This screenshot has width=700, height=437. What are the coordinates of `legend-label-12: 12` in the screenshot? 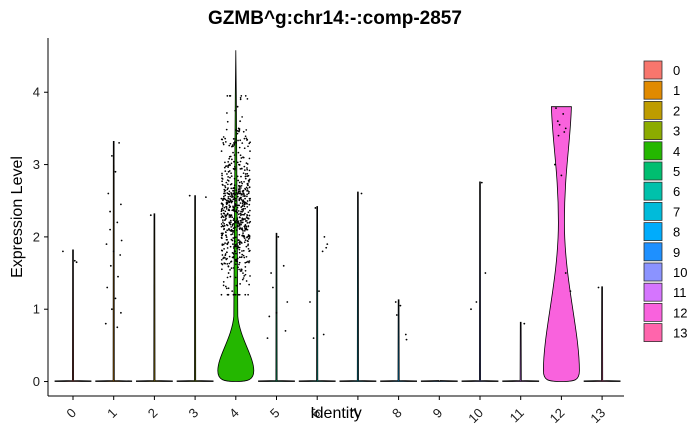 It's located at (680, 312).